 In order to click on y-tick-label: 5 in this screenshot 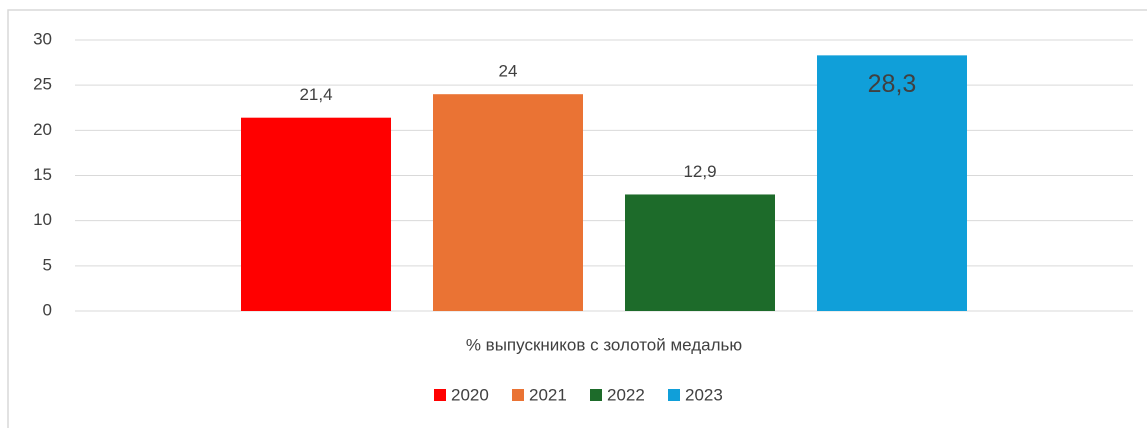, I will do `click(47, 264)`.